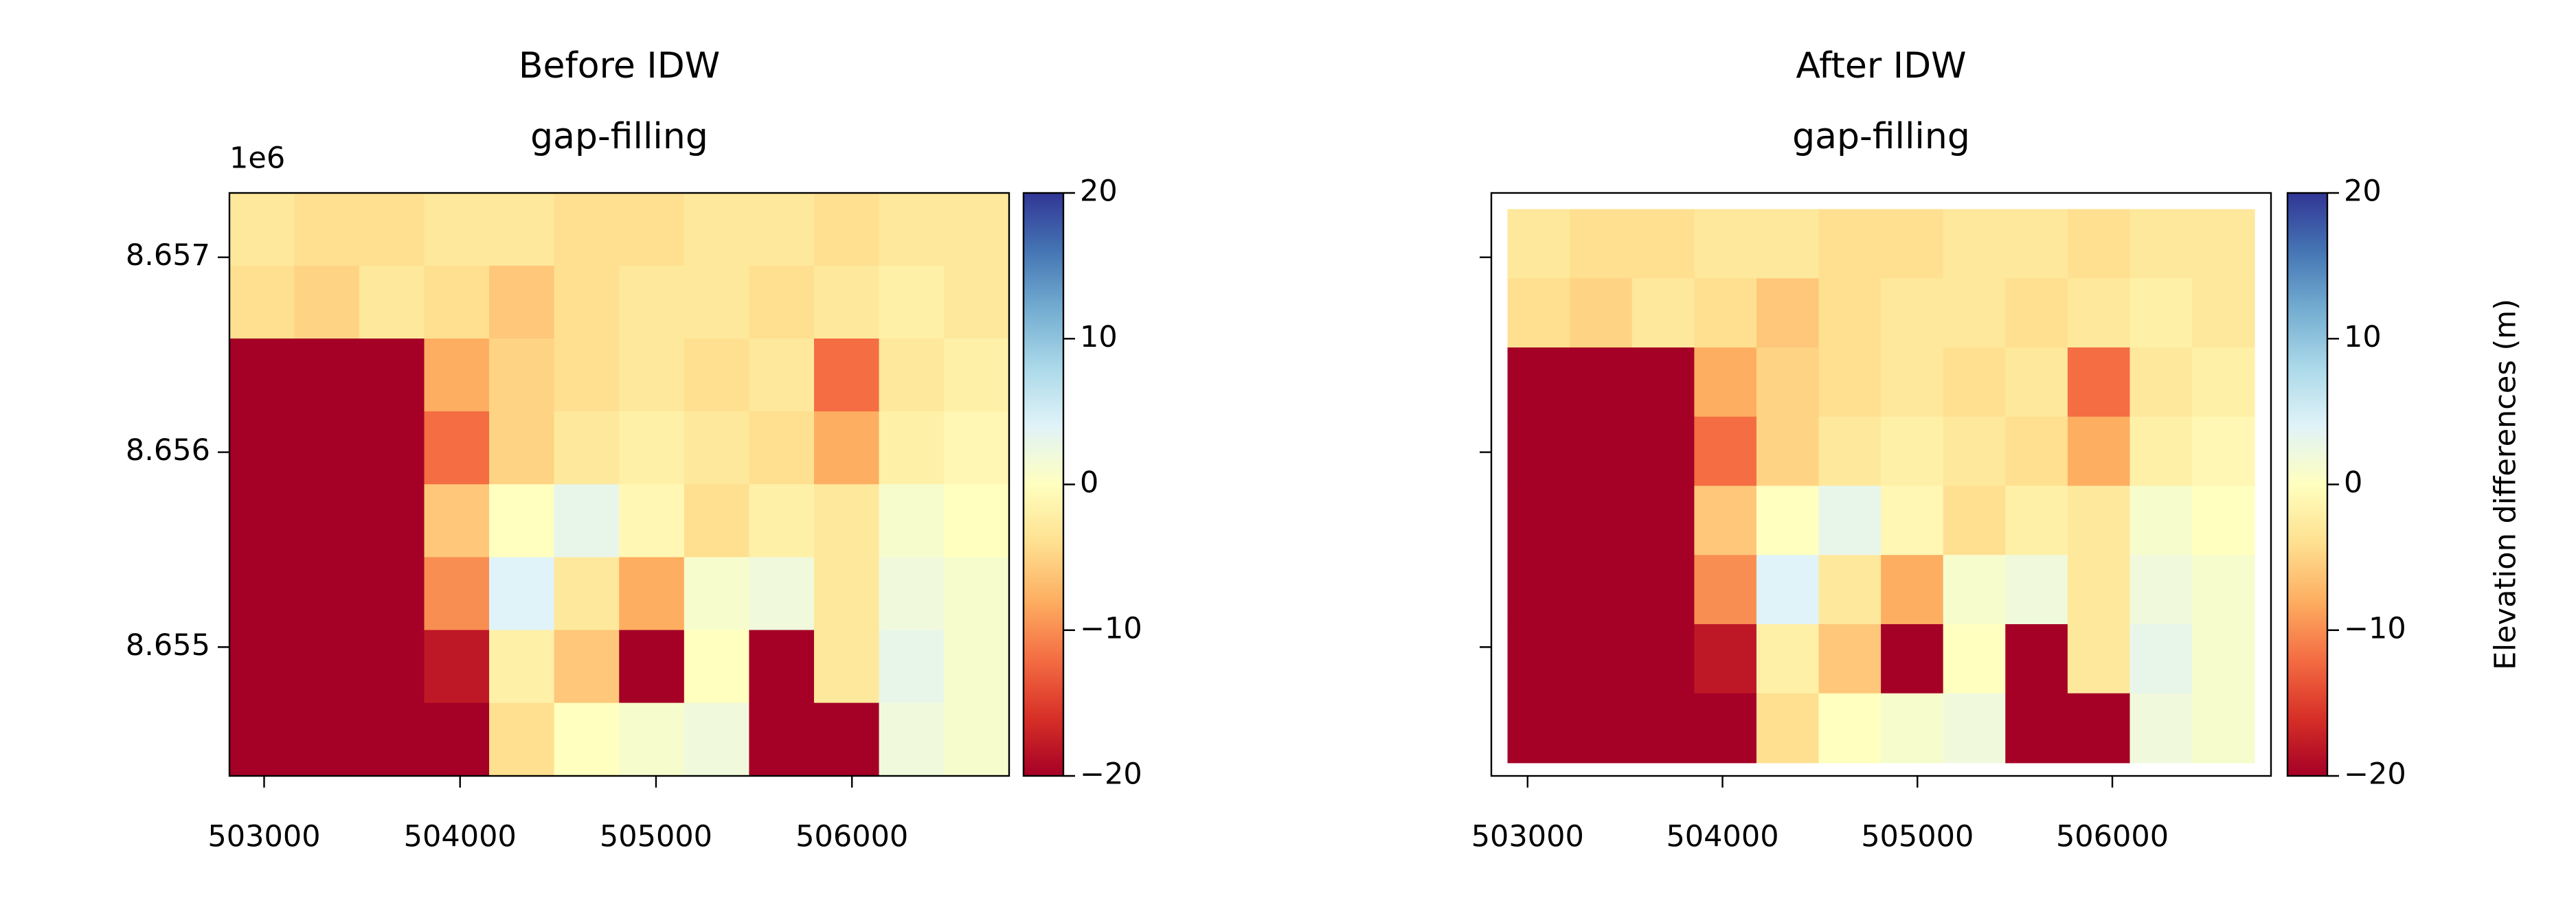  I want to click on chart-title: After IDW, so click(1881, 66).